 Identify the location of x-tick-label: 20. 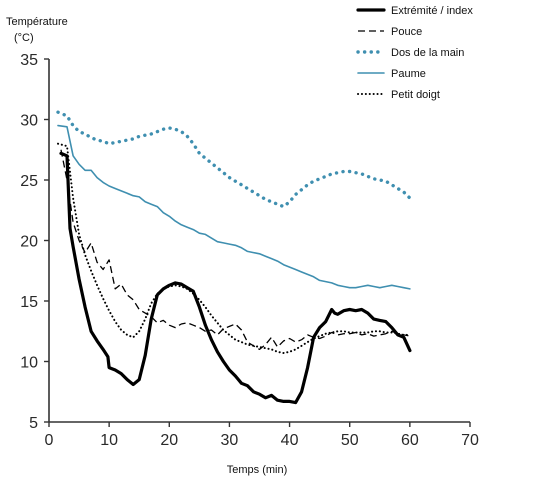
(169, 440).